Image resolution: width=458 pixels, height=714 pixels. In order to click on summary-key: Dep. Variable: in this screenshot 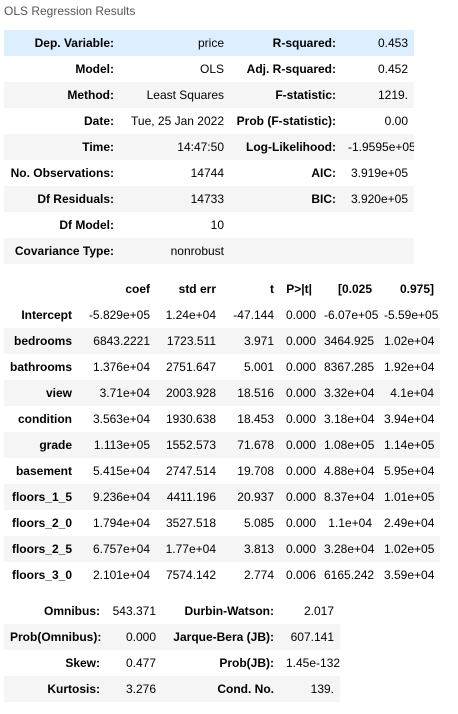, I will do `click(74, 43)`.